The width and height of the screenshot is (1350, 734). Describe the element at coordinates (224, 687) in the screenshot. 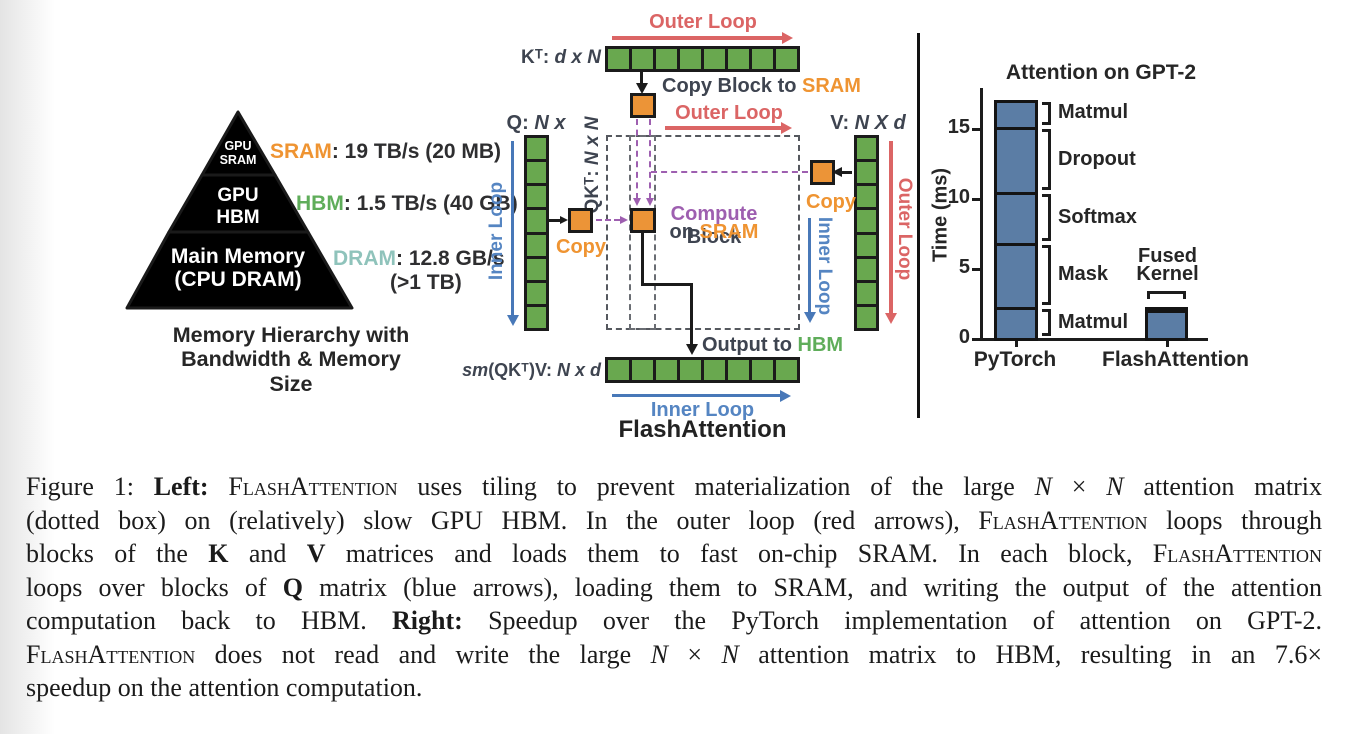

I see `text-run: speedup on the attention computation.` at that location.